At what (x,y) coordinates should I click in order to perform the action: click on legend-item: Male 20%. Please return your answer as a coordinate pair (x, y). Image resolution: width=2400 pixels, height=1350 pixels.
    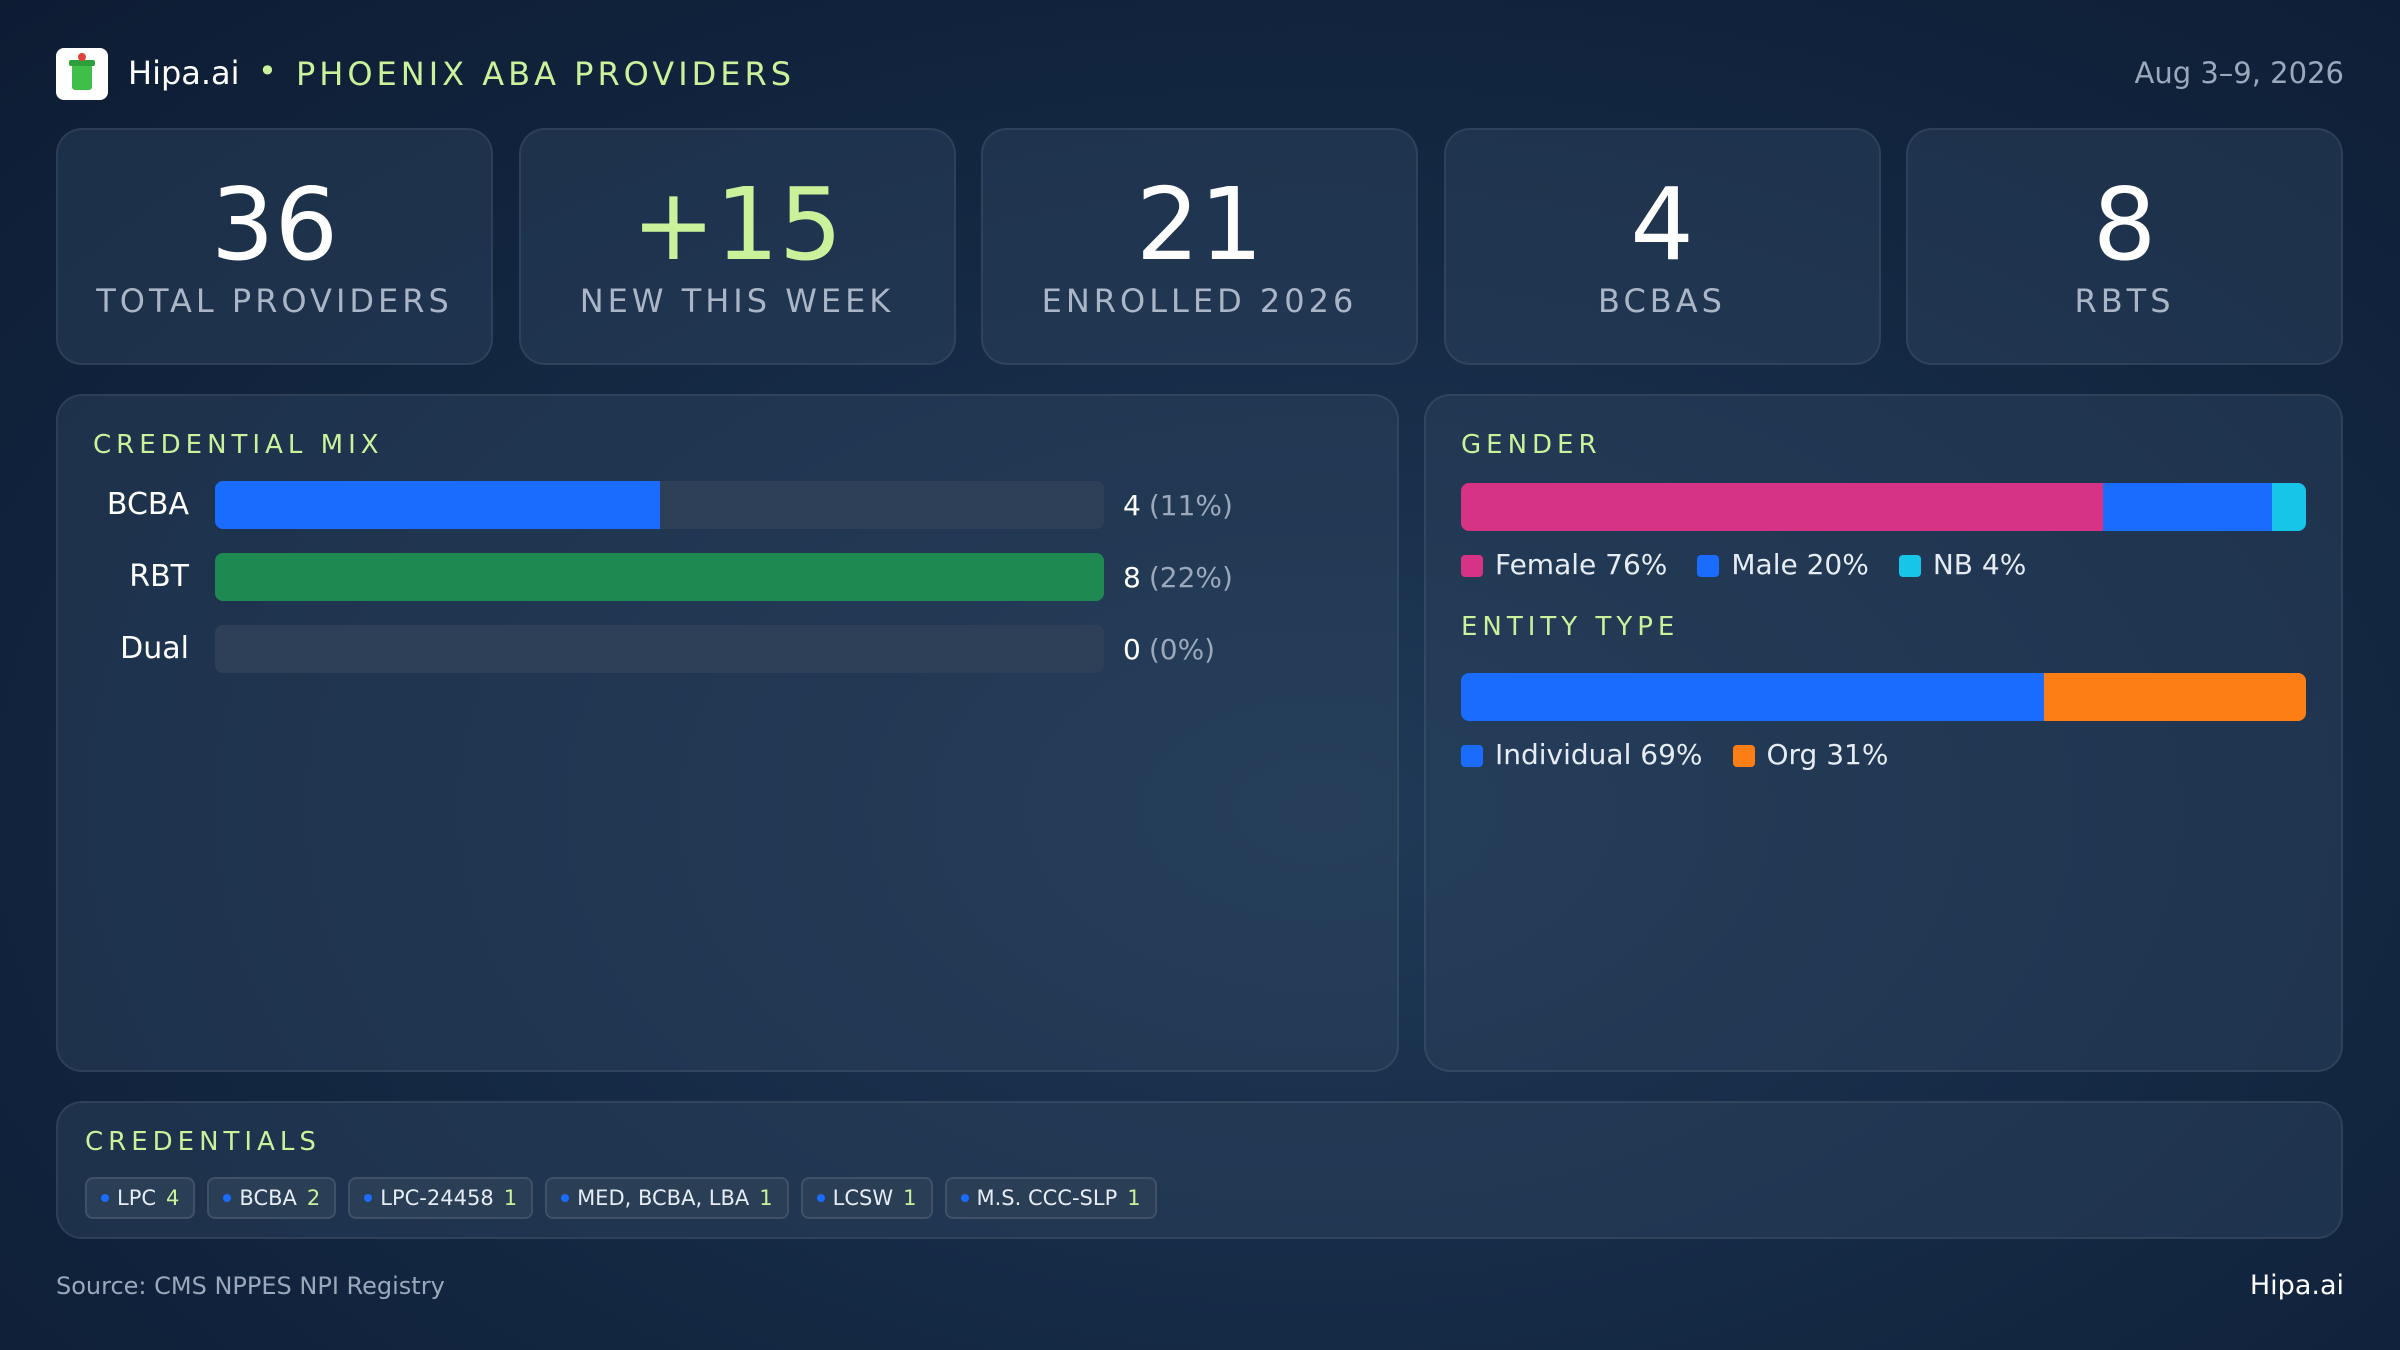
    Looking at the image, I should click on (1783, 564).